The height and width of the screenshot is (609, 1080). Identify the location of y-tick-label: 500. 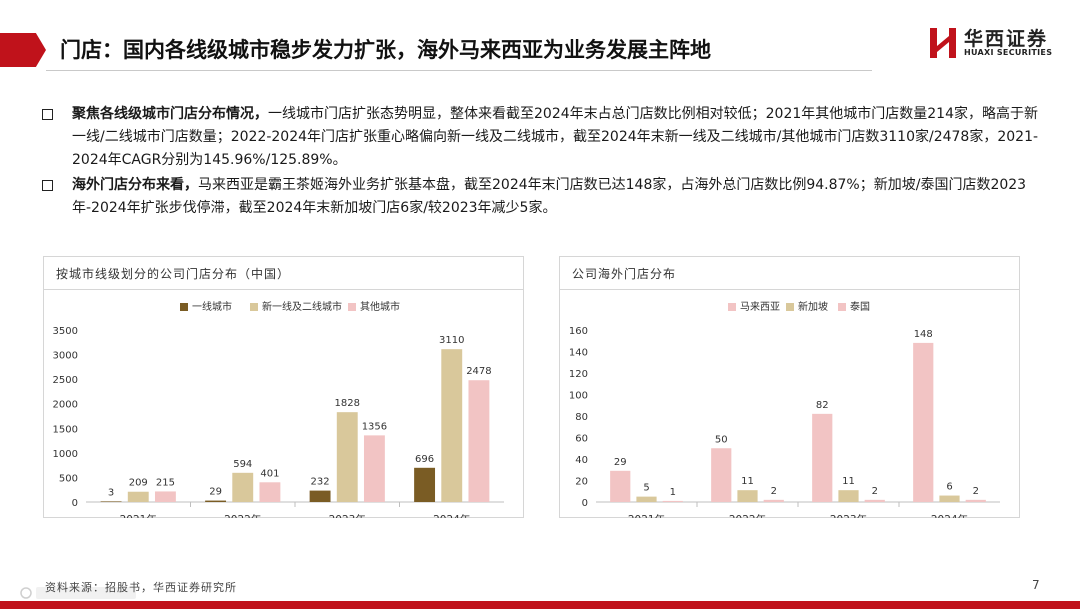
(68, 478).